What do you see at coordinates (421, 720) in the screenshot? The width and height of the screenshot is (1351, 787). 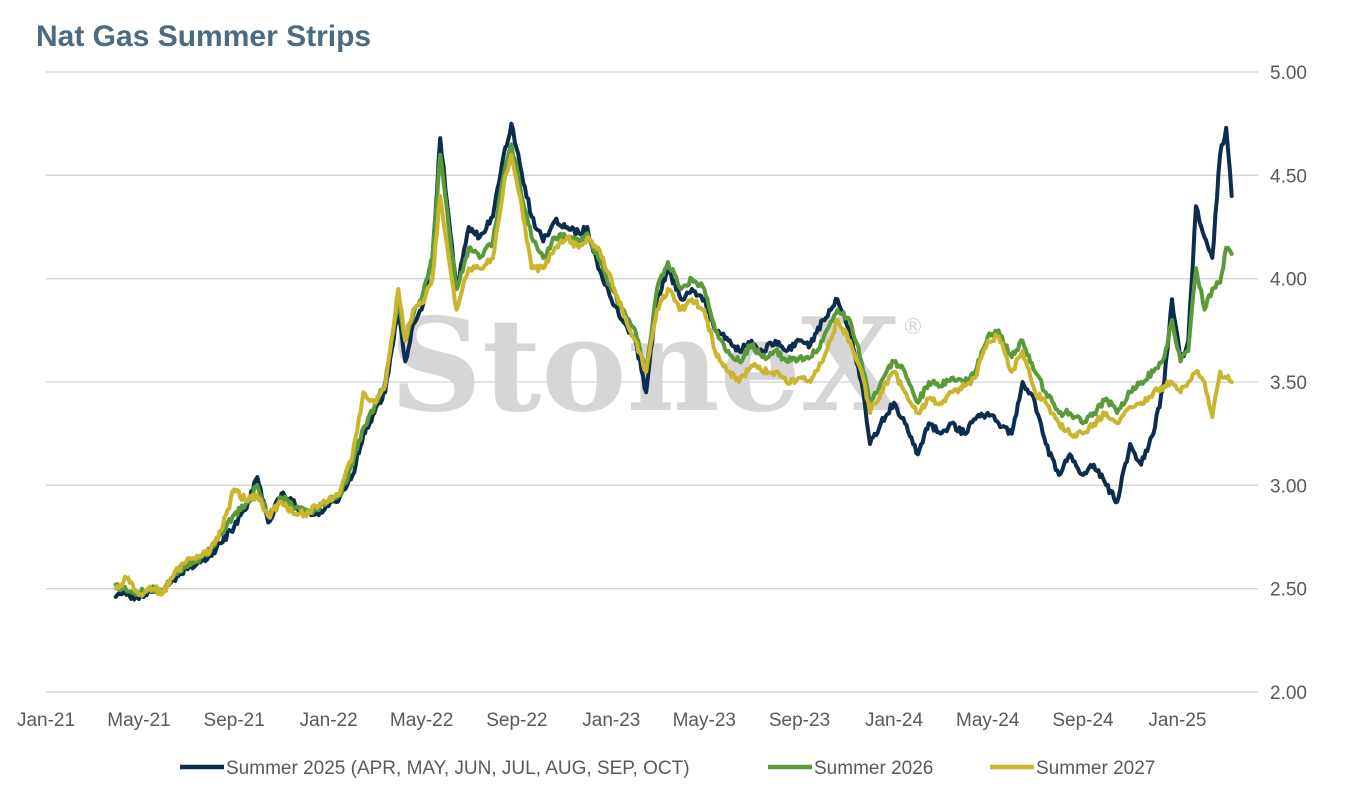 I see `x-tick-label: May-22` at bounding box center [421, 720].